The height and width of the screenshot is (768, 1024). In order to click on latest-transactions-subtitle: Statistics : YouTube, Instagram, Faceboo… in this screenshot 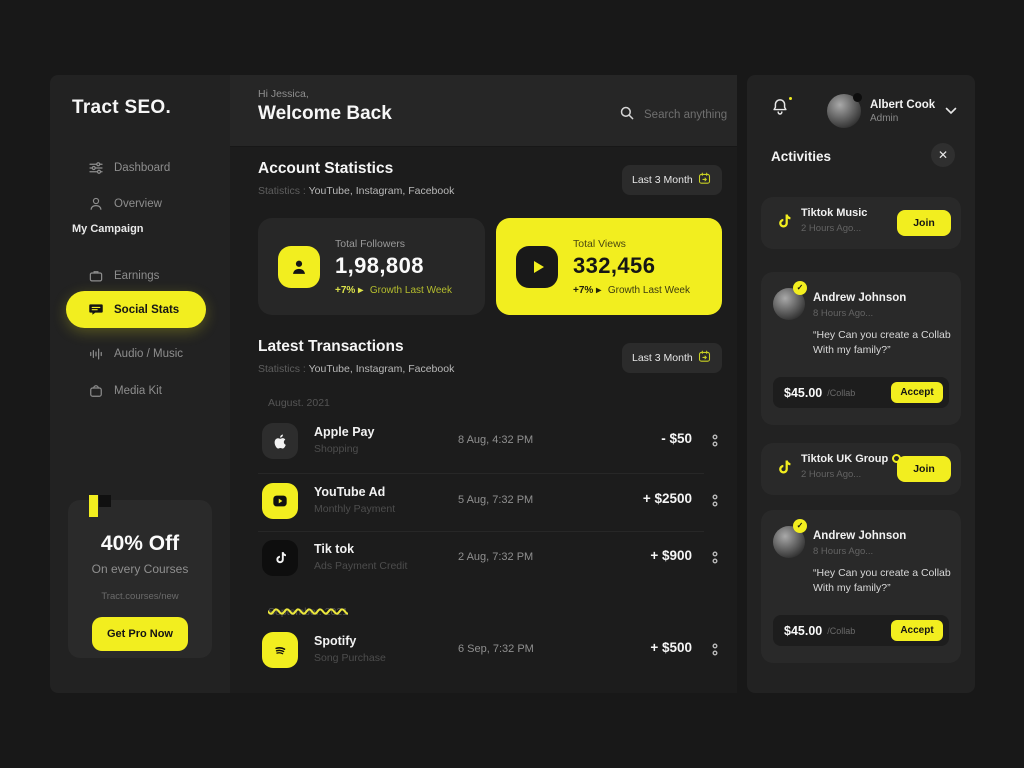, I will do `click(356, 369)`.